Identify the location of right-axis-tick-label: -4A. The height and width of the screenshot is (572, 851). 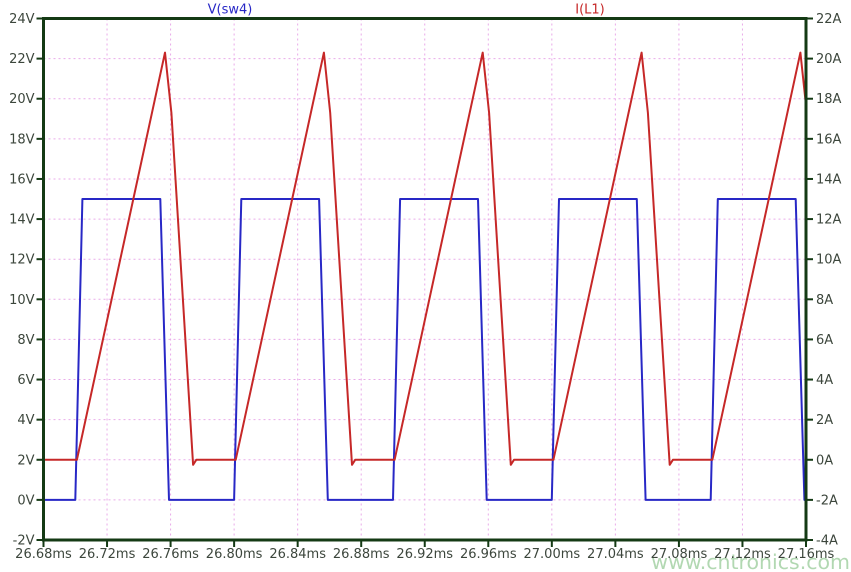
(827, 541).